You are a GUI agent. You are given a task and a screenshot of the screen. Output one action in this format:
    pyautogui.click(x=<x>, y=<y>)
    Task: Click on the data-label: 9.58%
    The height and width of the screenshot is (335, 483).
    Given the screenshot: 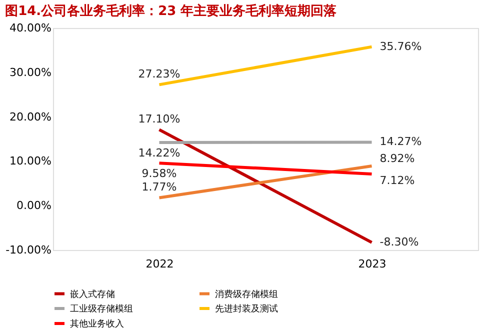 What is the action you would take?
    pyautogui.click(x=159, y=173)
    